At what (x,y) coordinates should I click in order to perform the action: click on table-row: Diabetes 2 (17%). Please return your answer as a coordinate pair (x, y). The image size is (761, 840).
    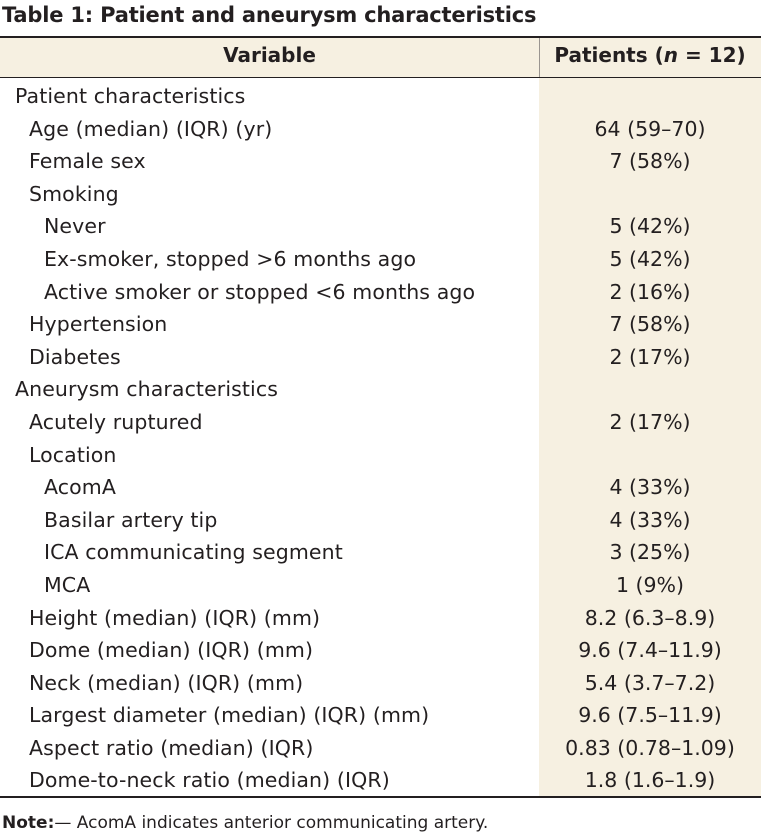
    Looking at the image, I should click on (380, 359).